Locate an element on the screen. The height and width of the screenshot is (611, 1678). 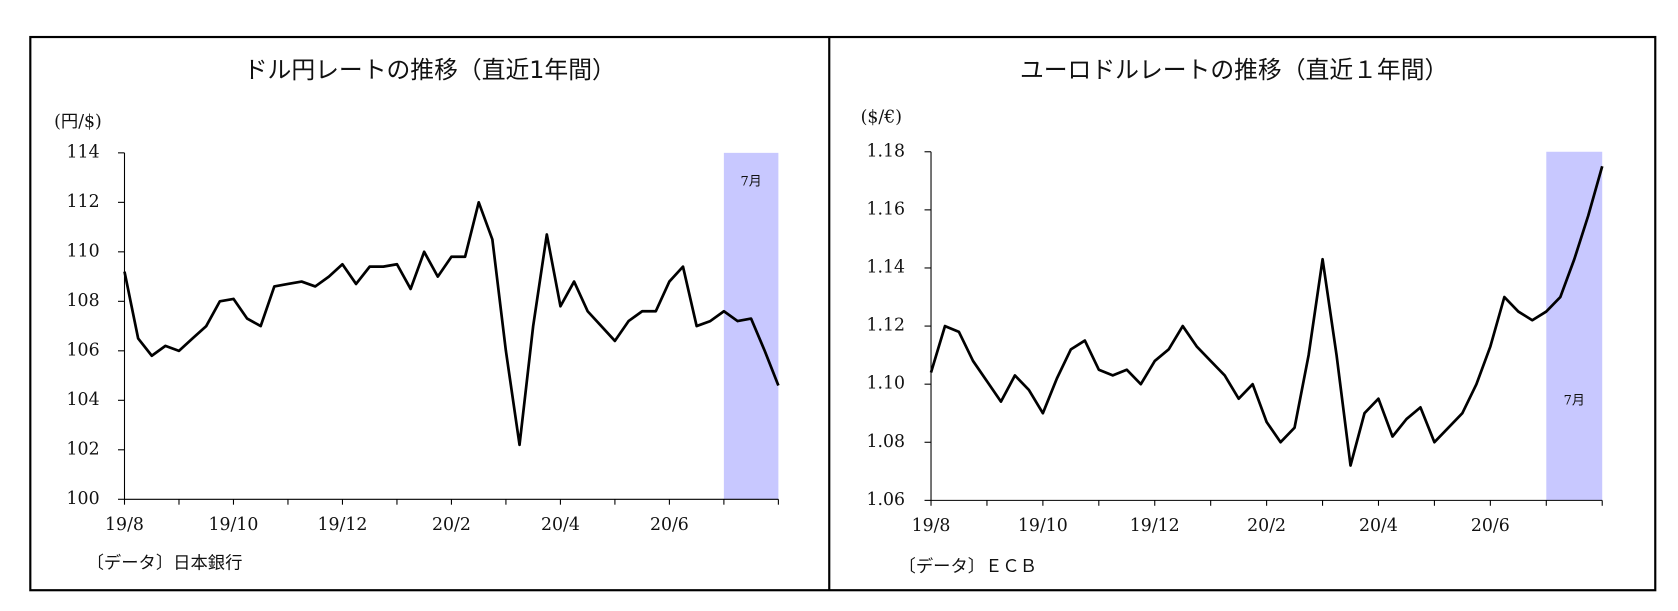
y-tick-label: 100 is located at coordinates (83, 499).